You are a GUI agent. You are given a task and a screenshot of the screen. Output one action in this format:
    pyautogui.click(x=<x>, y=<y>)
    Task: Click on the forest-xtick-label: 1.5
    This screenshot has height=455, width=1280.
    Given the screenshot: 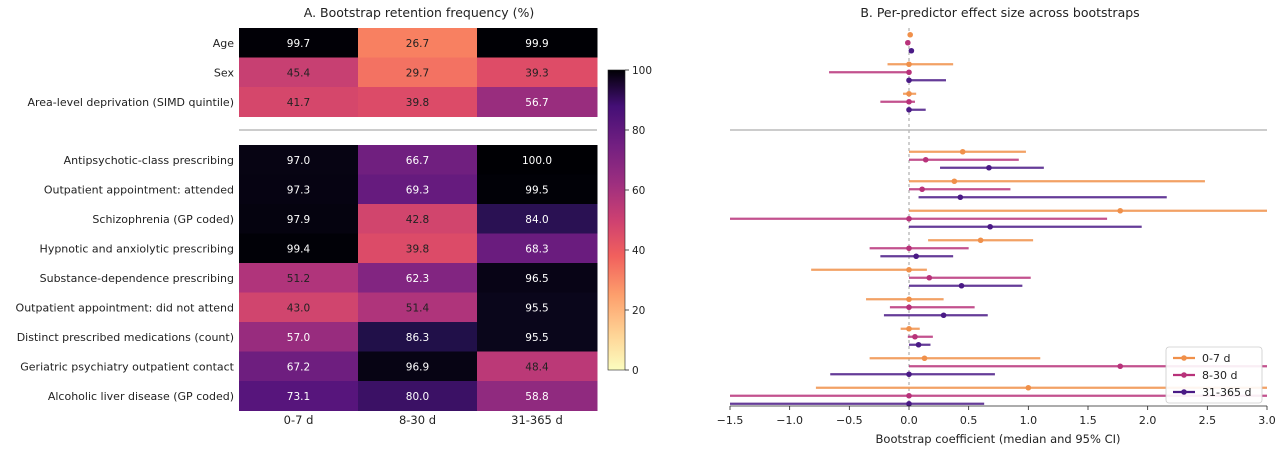 What is the action you would take?
    pyautogui.click(x=1088, y=420)
    